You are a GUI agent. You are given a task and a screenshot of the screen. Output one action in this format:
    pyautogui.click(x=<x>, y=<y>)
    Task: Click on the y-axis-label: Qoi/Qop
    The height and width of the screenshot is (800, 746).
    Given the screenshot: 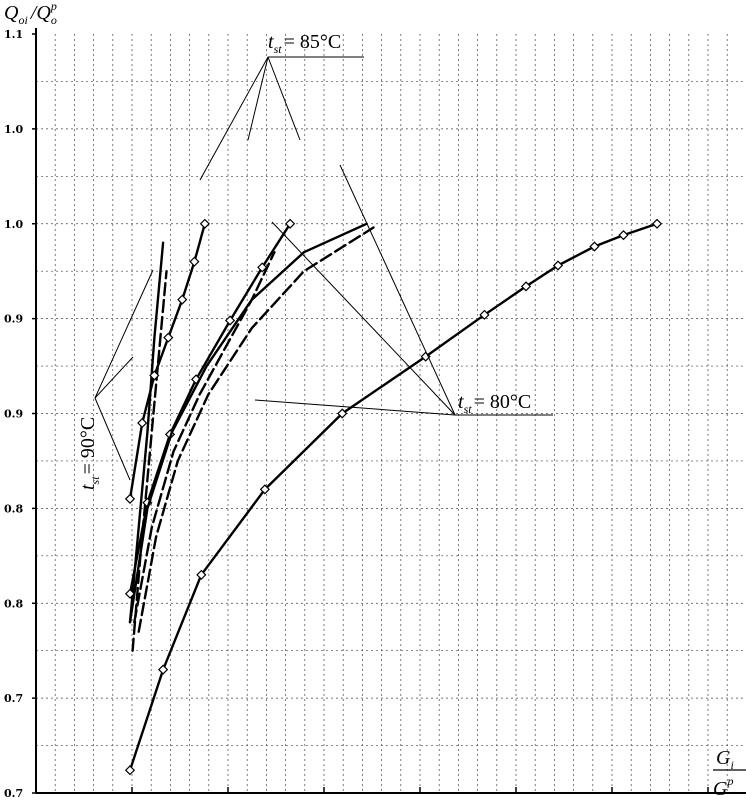 What is the action you would take?
    pyautogui.click(x=30, y=13)
    